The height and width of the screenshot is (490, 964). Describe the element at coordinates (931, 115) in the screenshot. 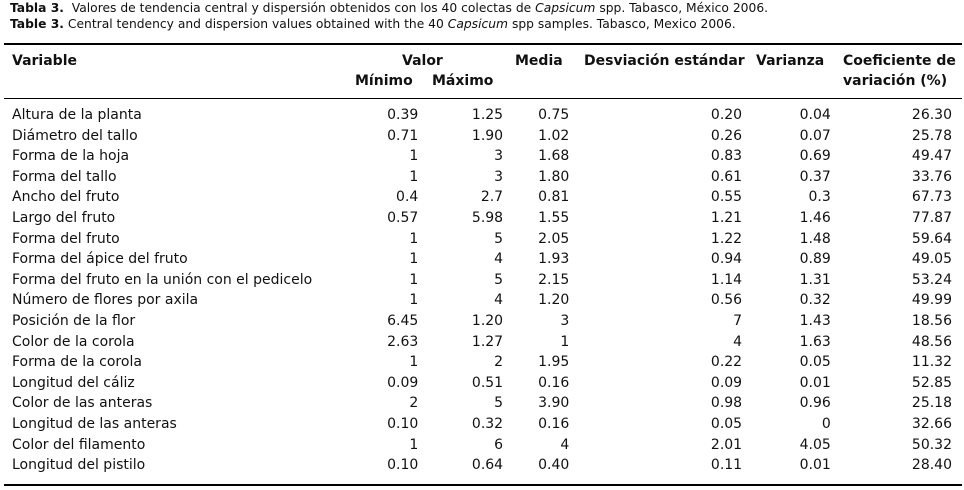

I see `cell-coeficiente: 26.30` at that location.